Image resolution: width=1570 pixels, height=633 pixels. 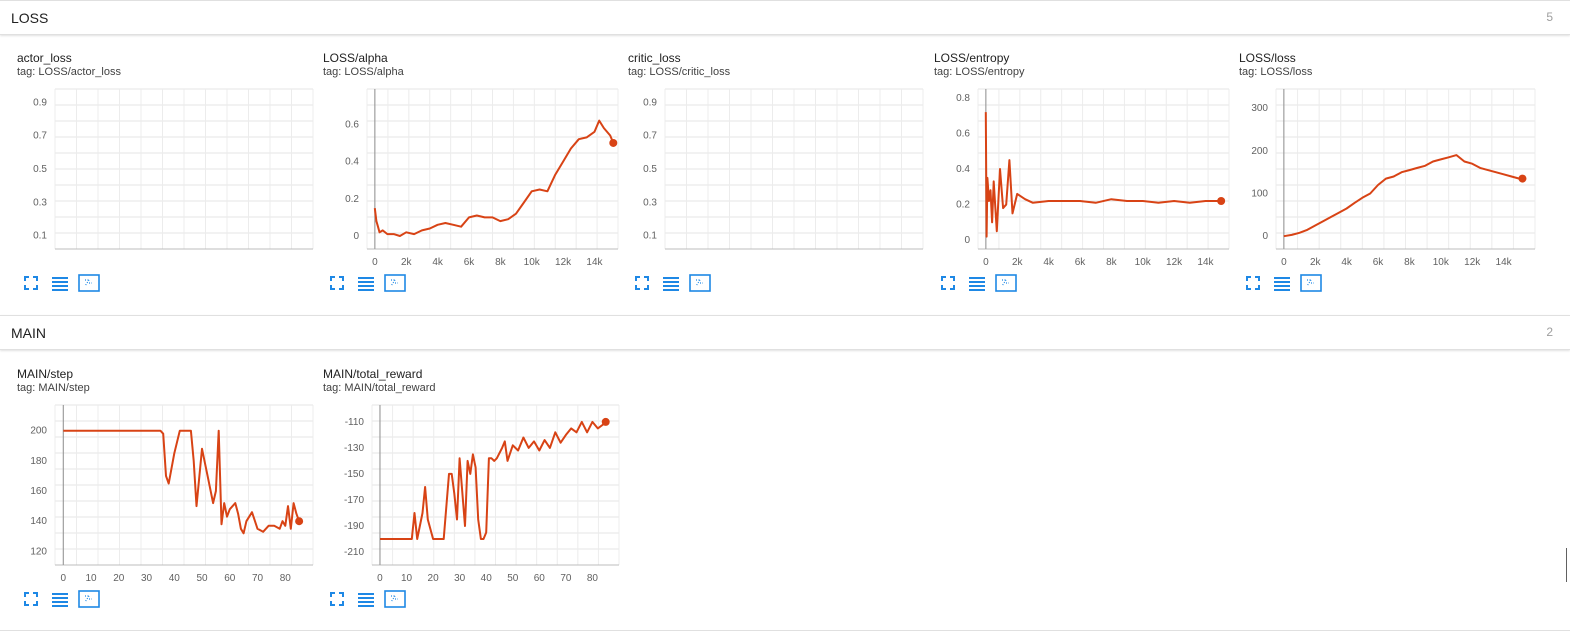 What do you see at coordinates (45, 374) in the screenshot?
I see `chart-title: MAIN/step` at bounding box center [45, 374].